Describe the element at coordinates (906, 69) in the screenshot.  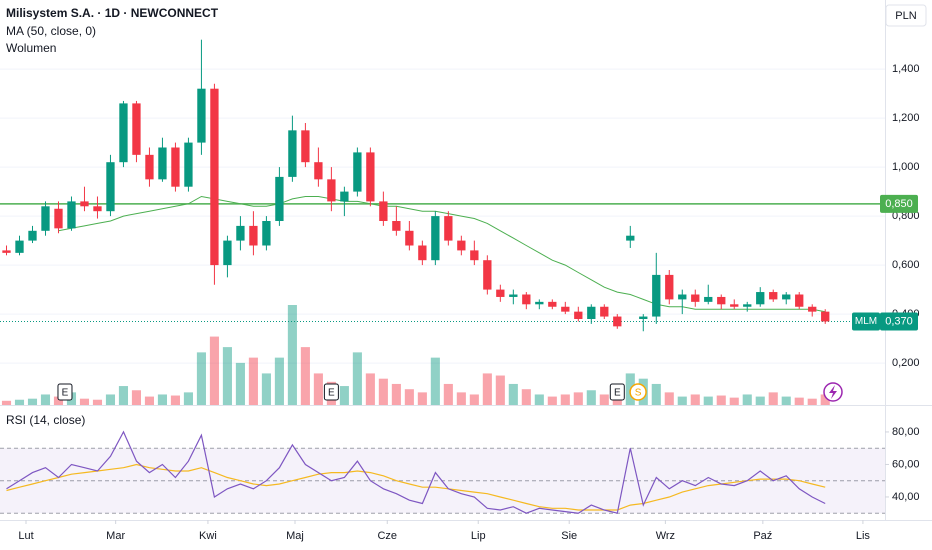
I see `y-tick-label: 1,400` at that location.